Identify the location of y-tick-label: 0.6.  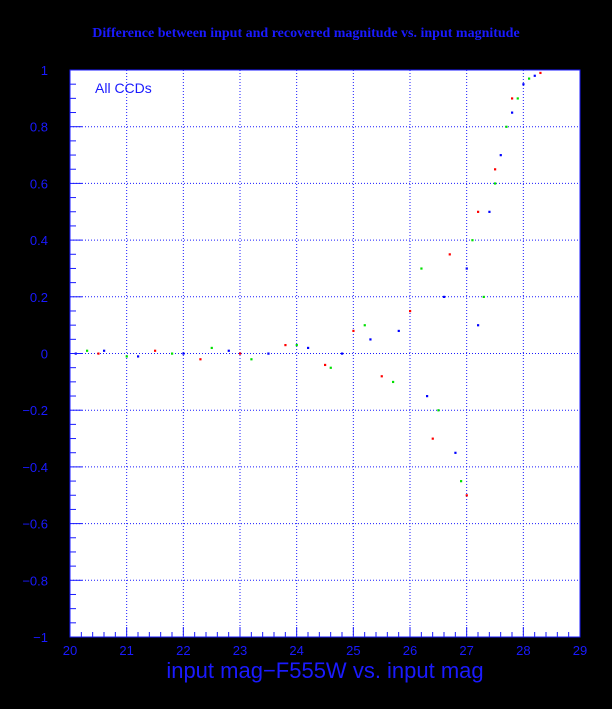
(39, 183).